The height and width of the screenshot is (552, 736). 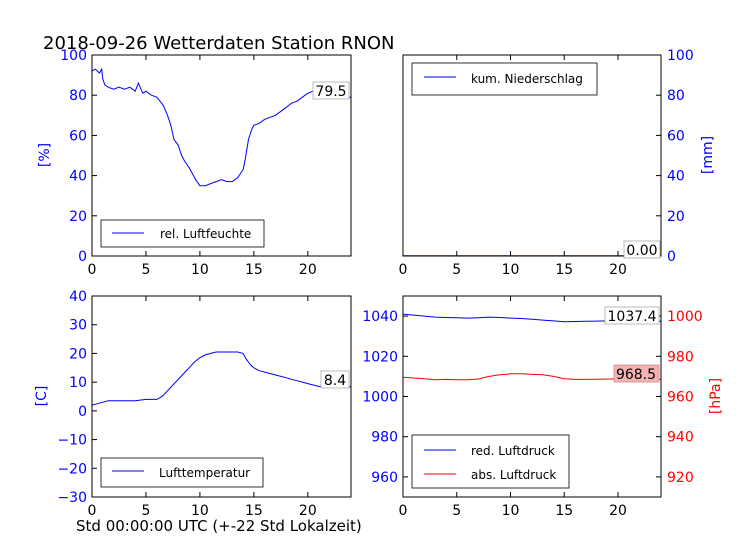 What do you see at coordinates (78, 96) in the screenshot?
I see `humidity-y-tick-label-4: 80` at bounding box center [78, 96].